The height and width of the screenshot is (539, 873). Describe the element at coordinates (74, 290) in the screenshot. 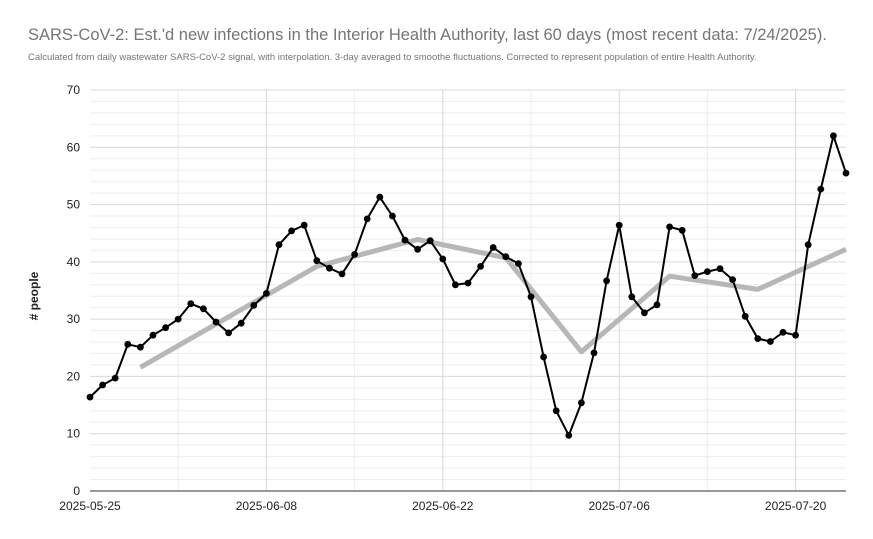

I see `y-axis-ticks: 0 10 20 30 40 50 60 70` at that location.